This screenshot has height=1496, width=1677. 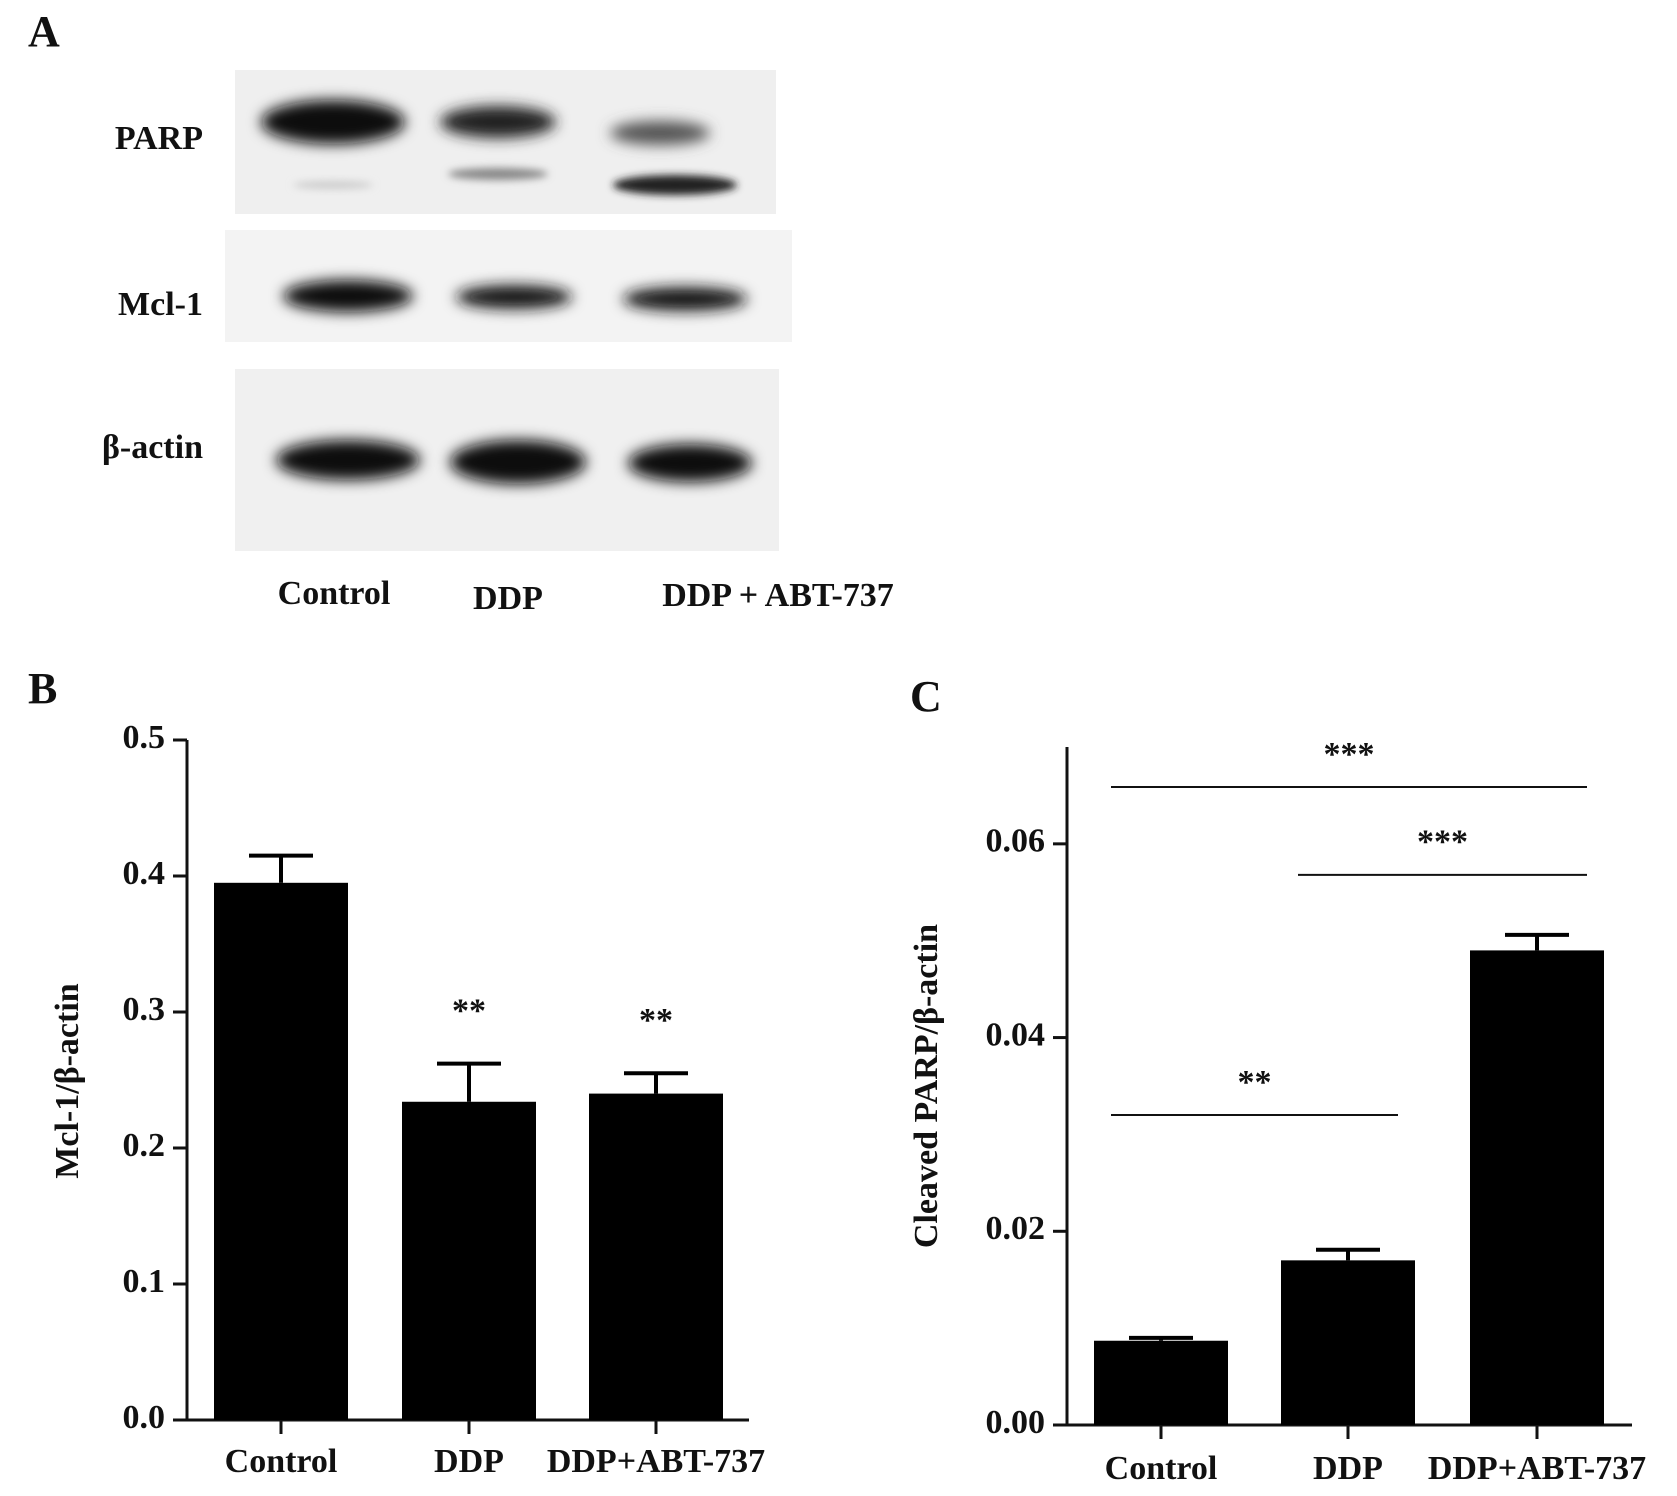 What do you see at coordinates (144, 1145) in the screenshot?
I see `y-tick-label: 0.2` at bounding box center [144, 1145].